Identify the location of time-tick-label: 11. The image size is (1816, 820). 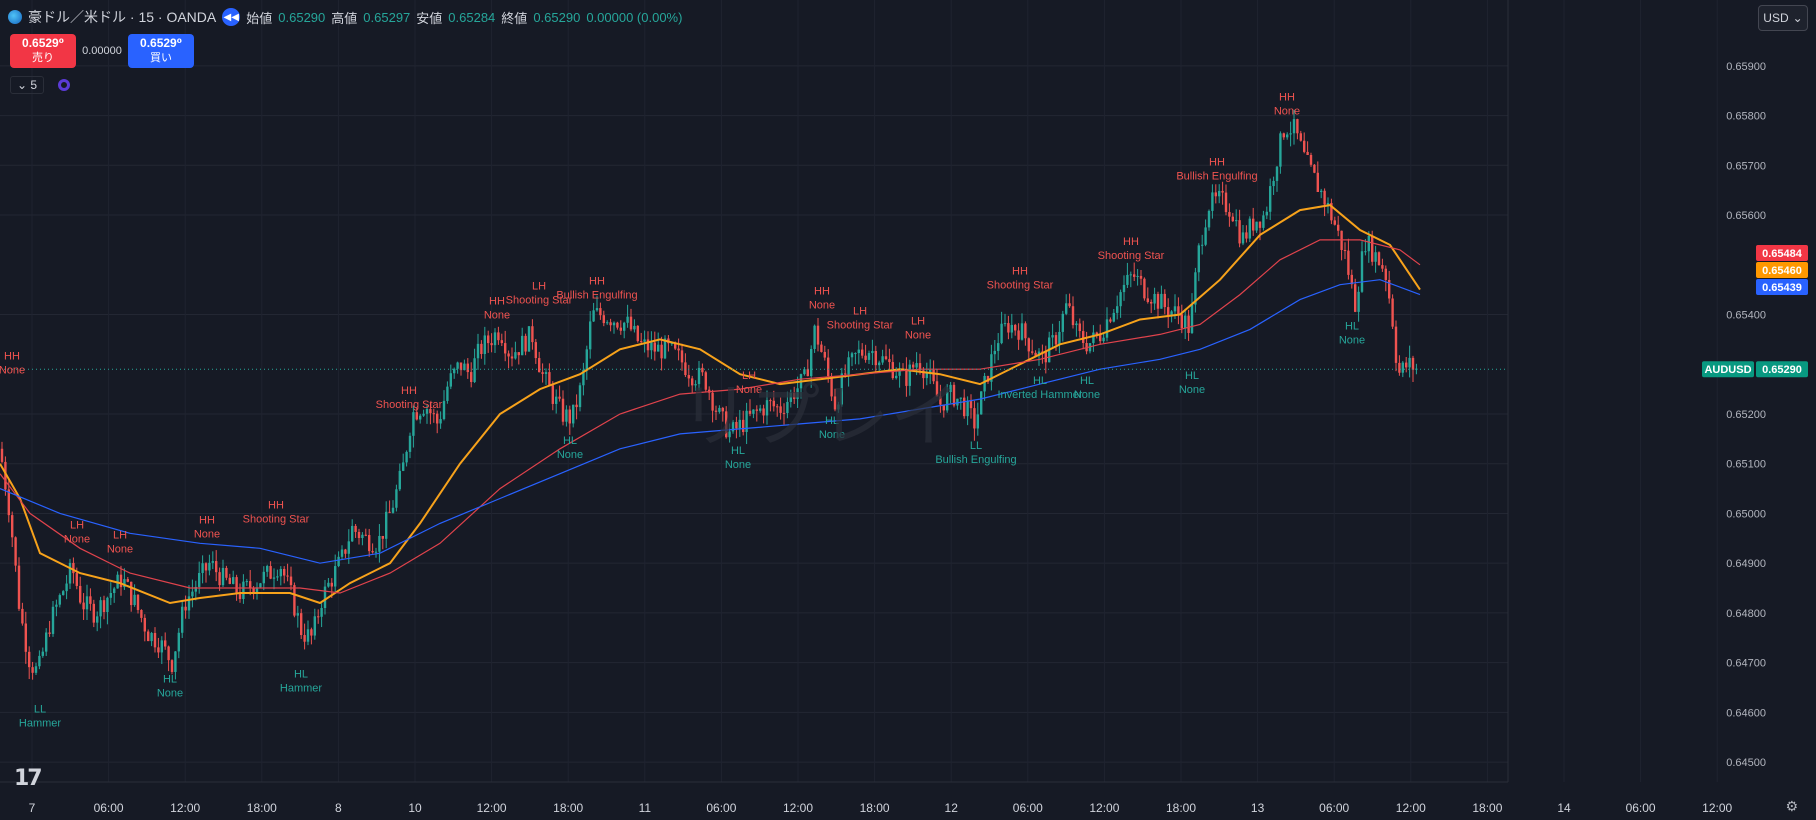
(645, 808).